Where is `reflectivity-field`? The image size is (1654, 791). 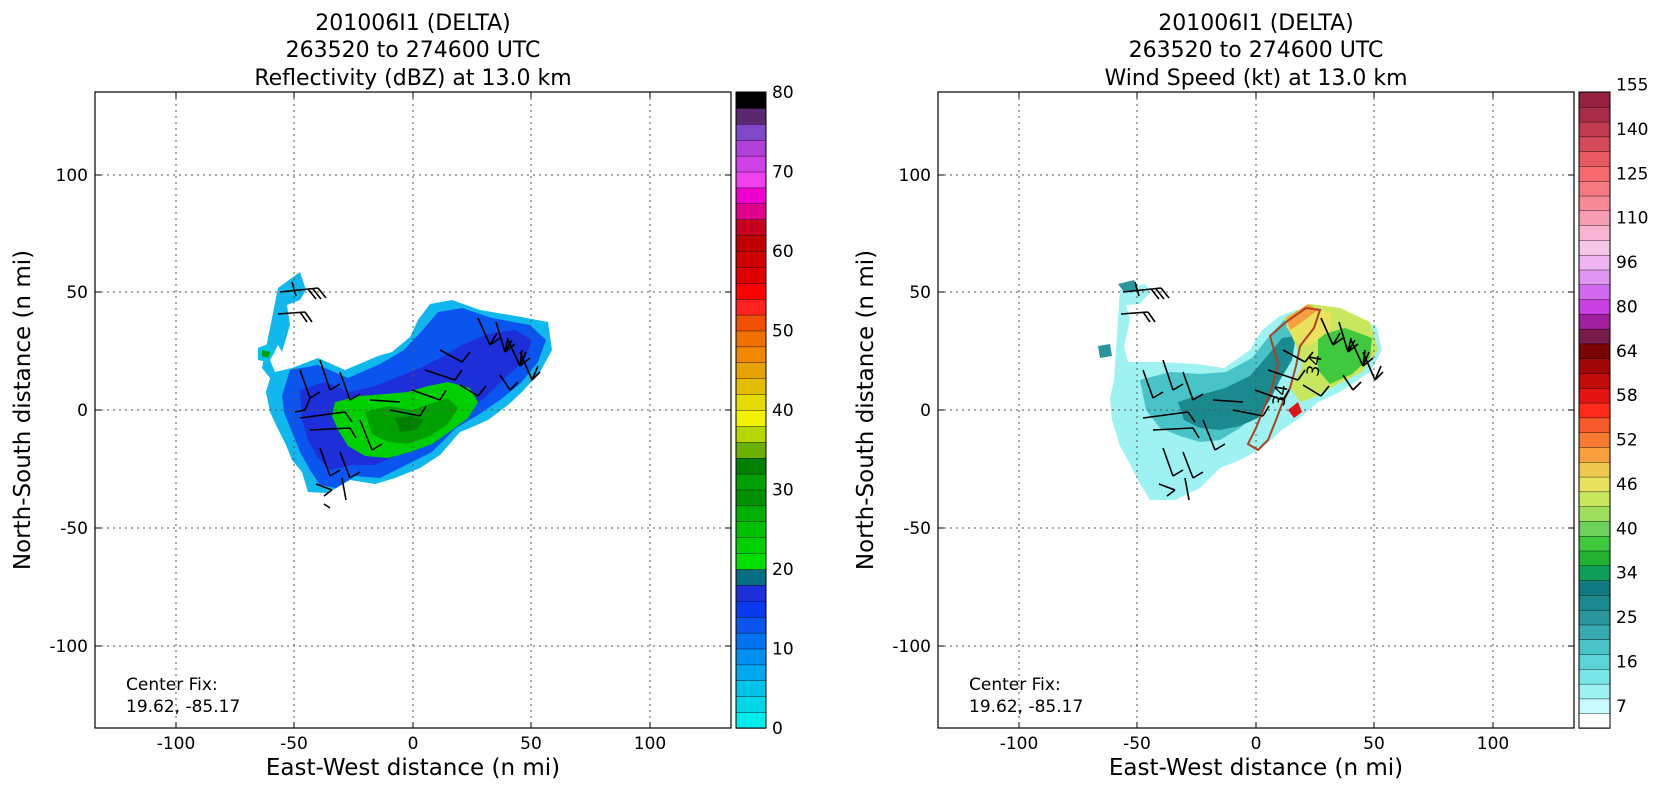
reflectivity-field is located at coordinates (405, 382).